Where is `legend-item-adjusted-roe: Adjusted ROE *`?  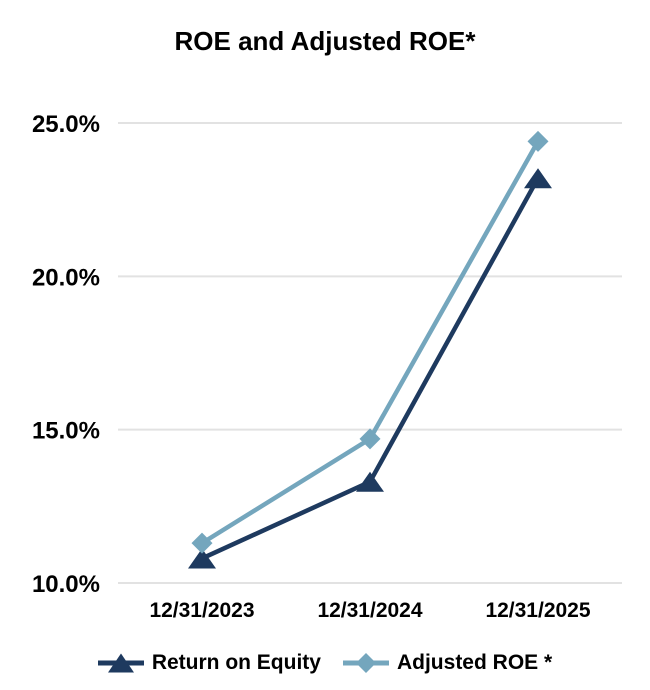 legend-item-adjusted-roe: Adjusted ROE * is located at coordinates (447, 663).